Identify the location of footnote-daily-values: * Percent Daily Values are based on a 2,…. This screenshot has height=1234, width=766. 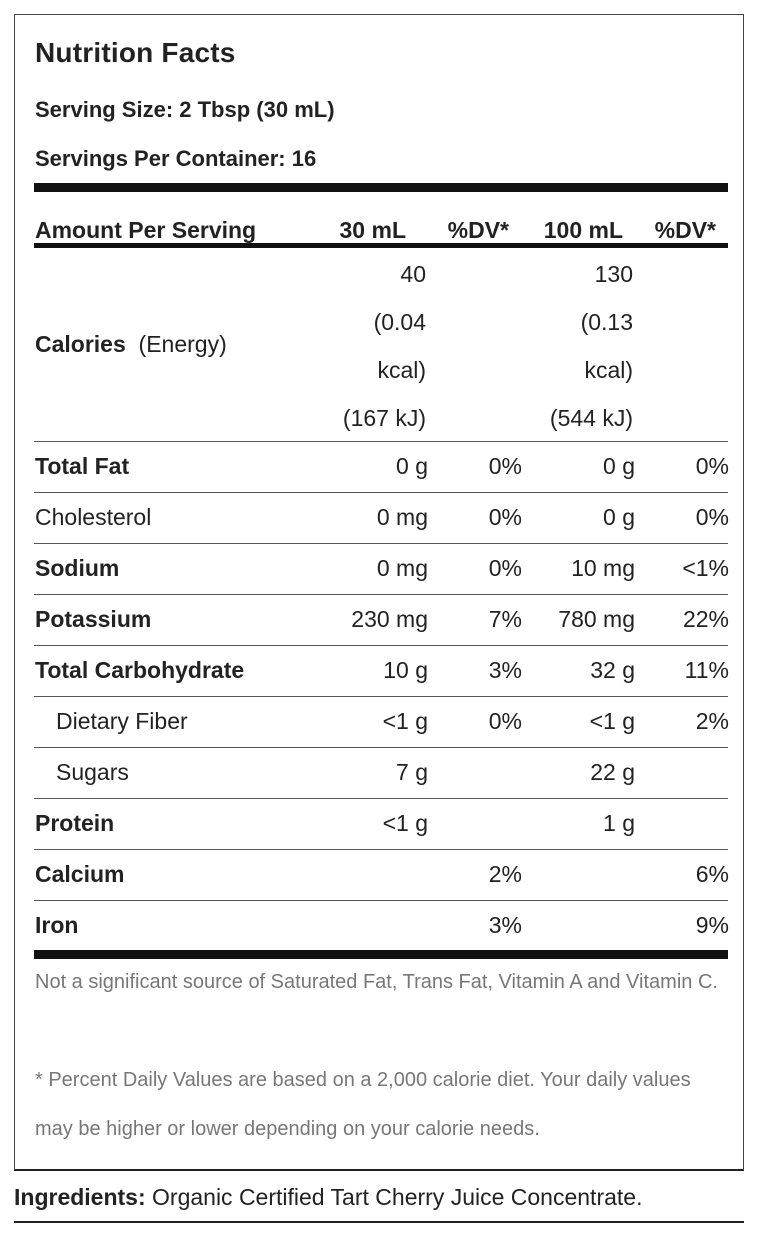
(363, 1104).